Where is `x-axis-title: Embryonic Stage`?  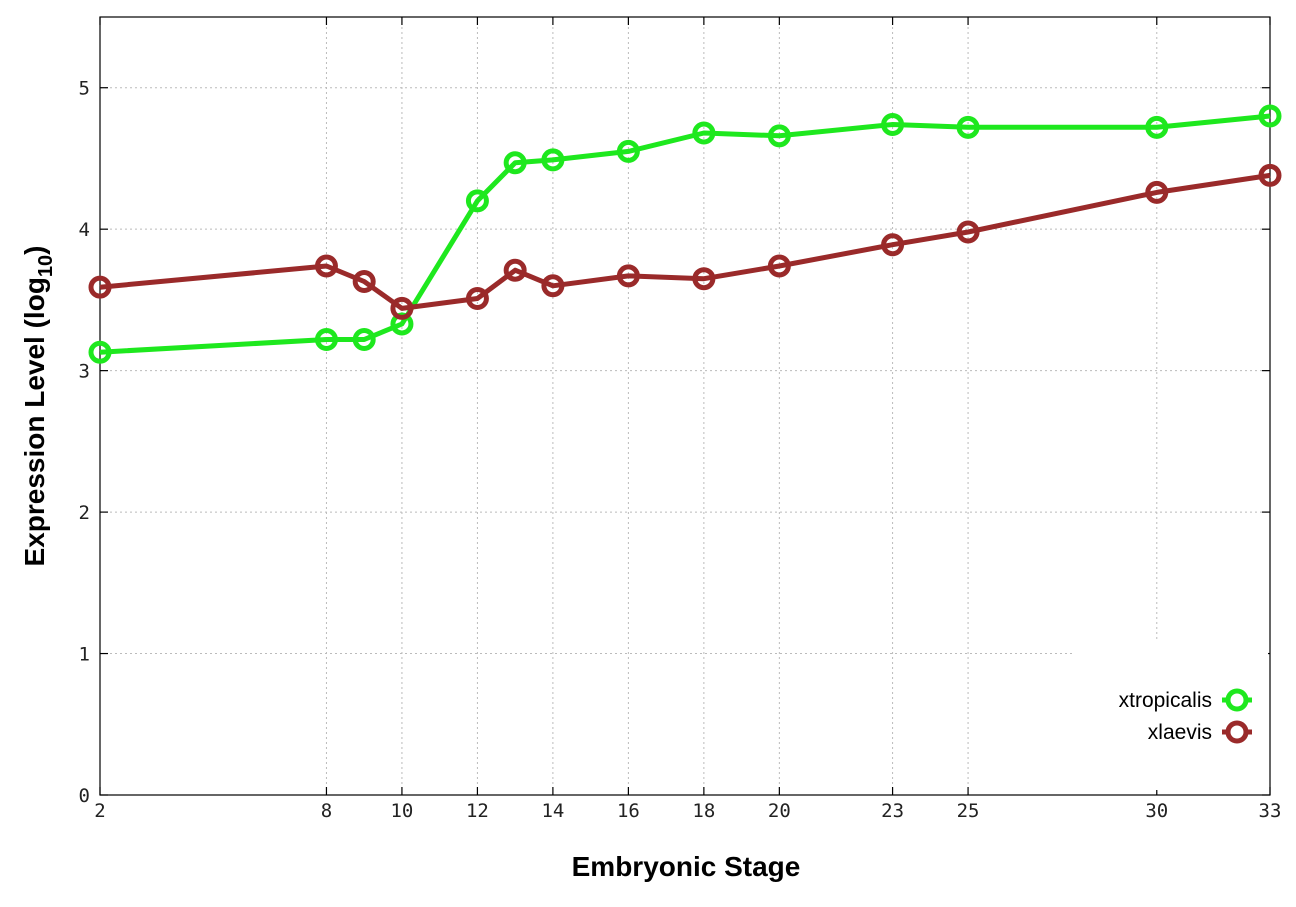 x-axis-title: Embryonic Stage is located at coordinates (686, 866).